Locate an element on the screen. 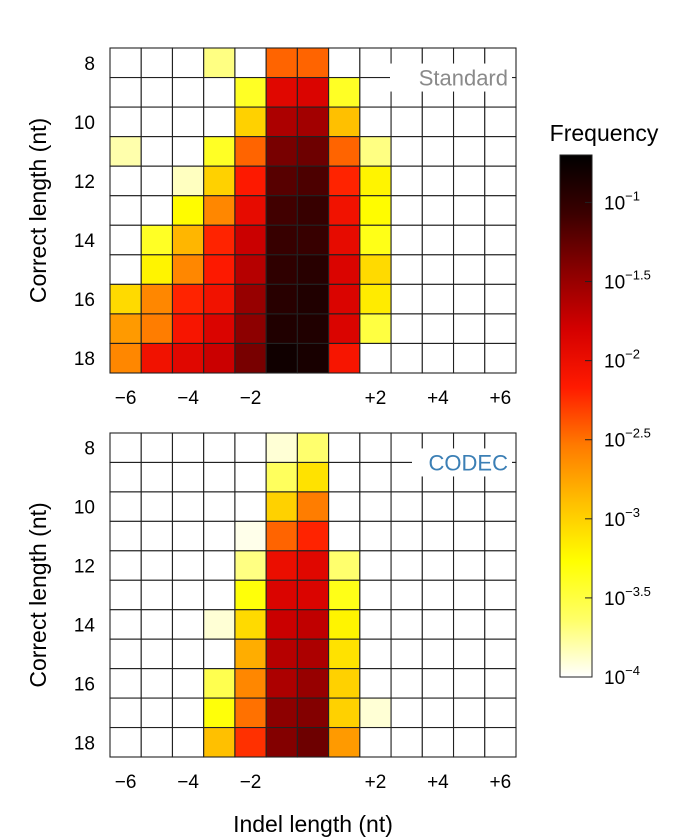 The width and height of the screenshot is (685, 839). colorbar-tick-mantissa: 10 is located at coordinates (614, 283).